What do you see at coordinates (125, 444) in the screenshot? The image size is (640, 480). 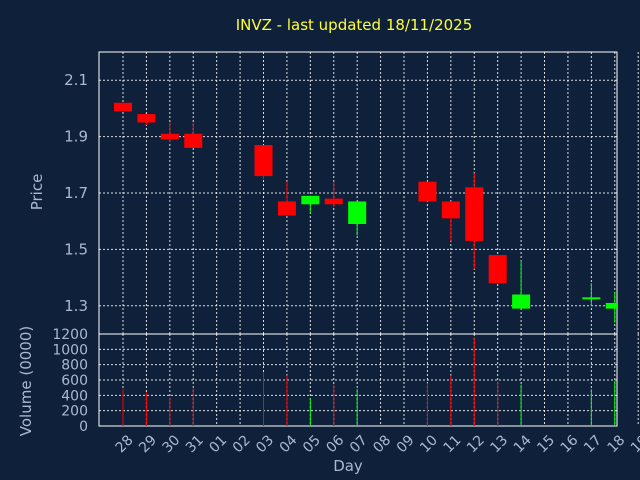 I see `x-tick-label: 28` at bounding box center [125, 444].